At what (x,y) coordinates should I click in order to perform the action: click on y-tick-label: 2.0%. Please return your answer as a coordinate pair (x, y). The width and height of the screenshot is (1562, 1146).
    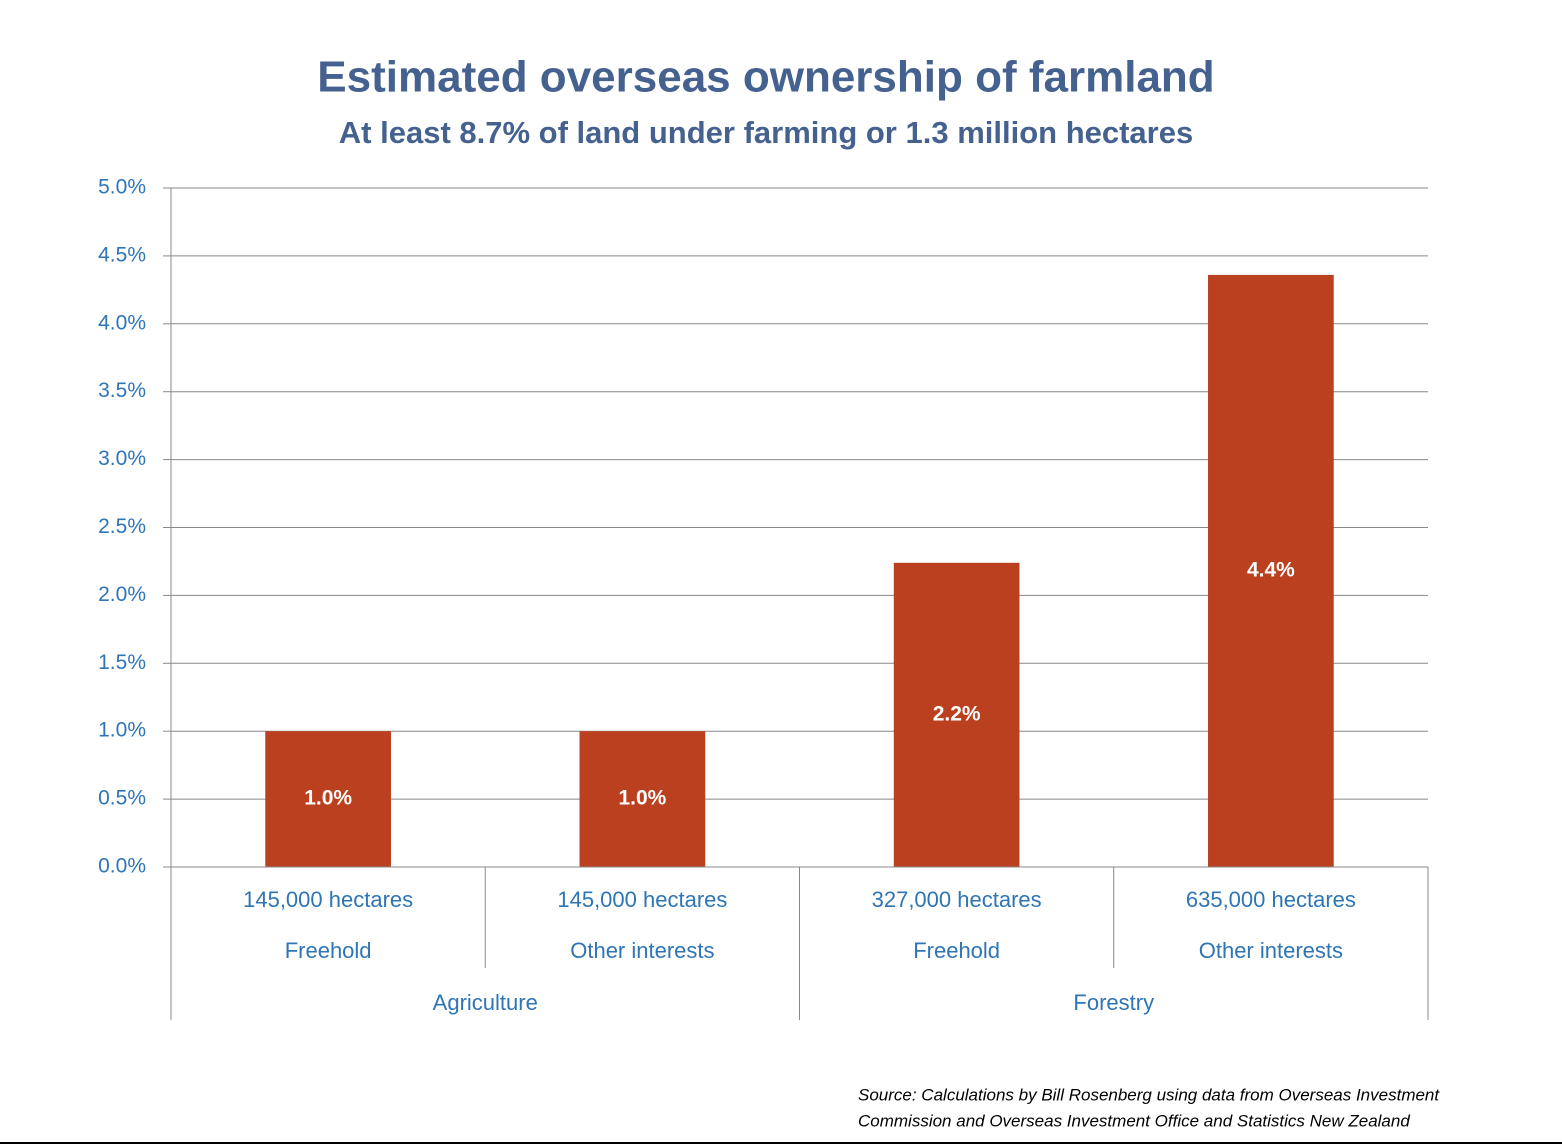
    Looking at the image, I should click on (122, 594).